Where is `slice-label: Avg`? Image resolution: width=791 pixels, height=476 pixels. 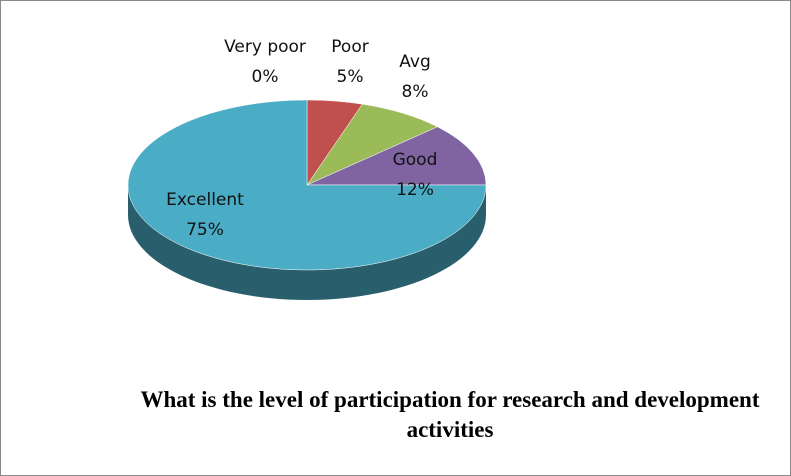 slice-label: Avg is located at coordinates (415, 62).